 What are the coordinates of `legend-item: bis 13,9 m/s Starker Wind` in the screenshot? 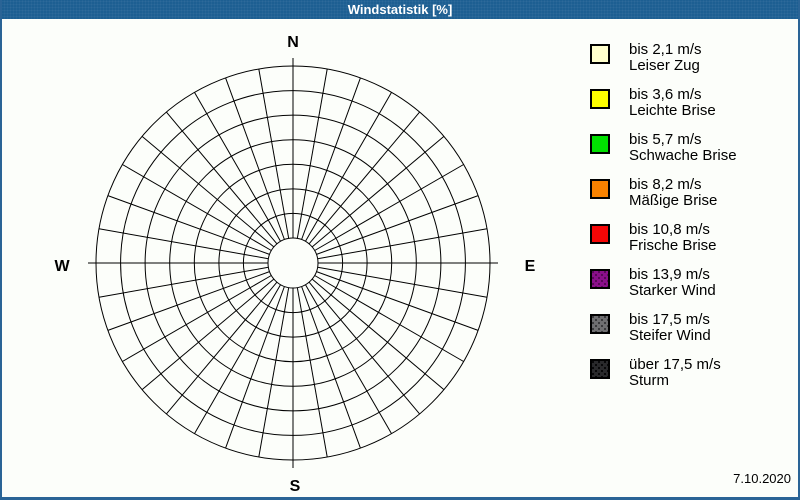 It's located at (690, 283).